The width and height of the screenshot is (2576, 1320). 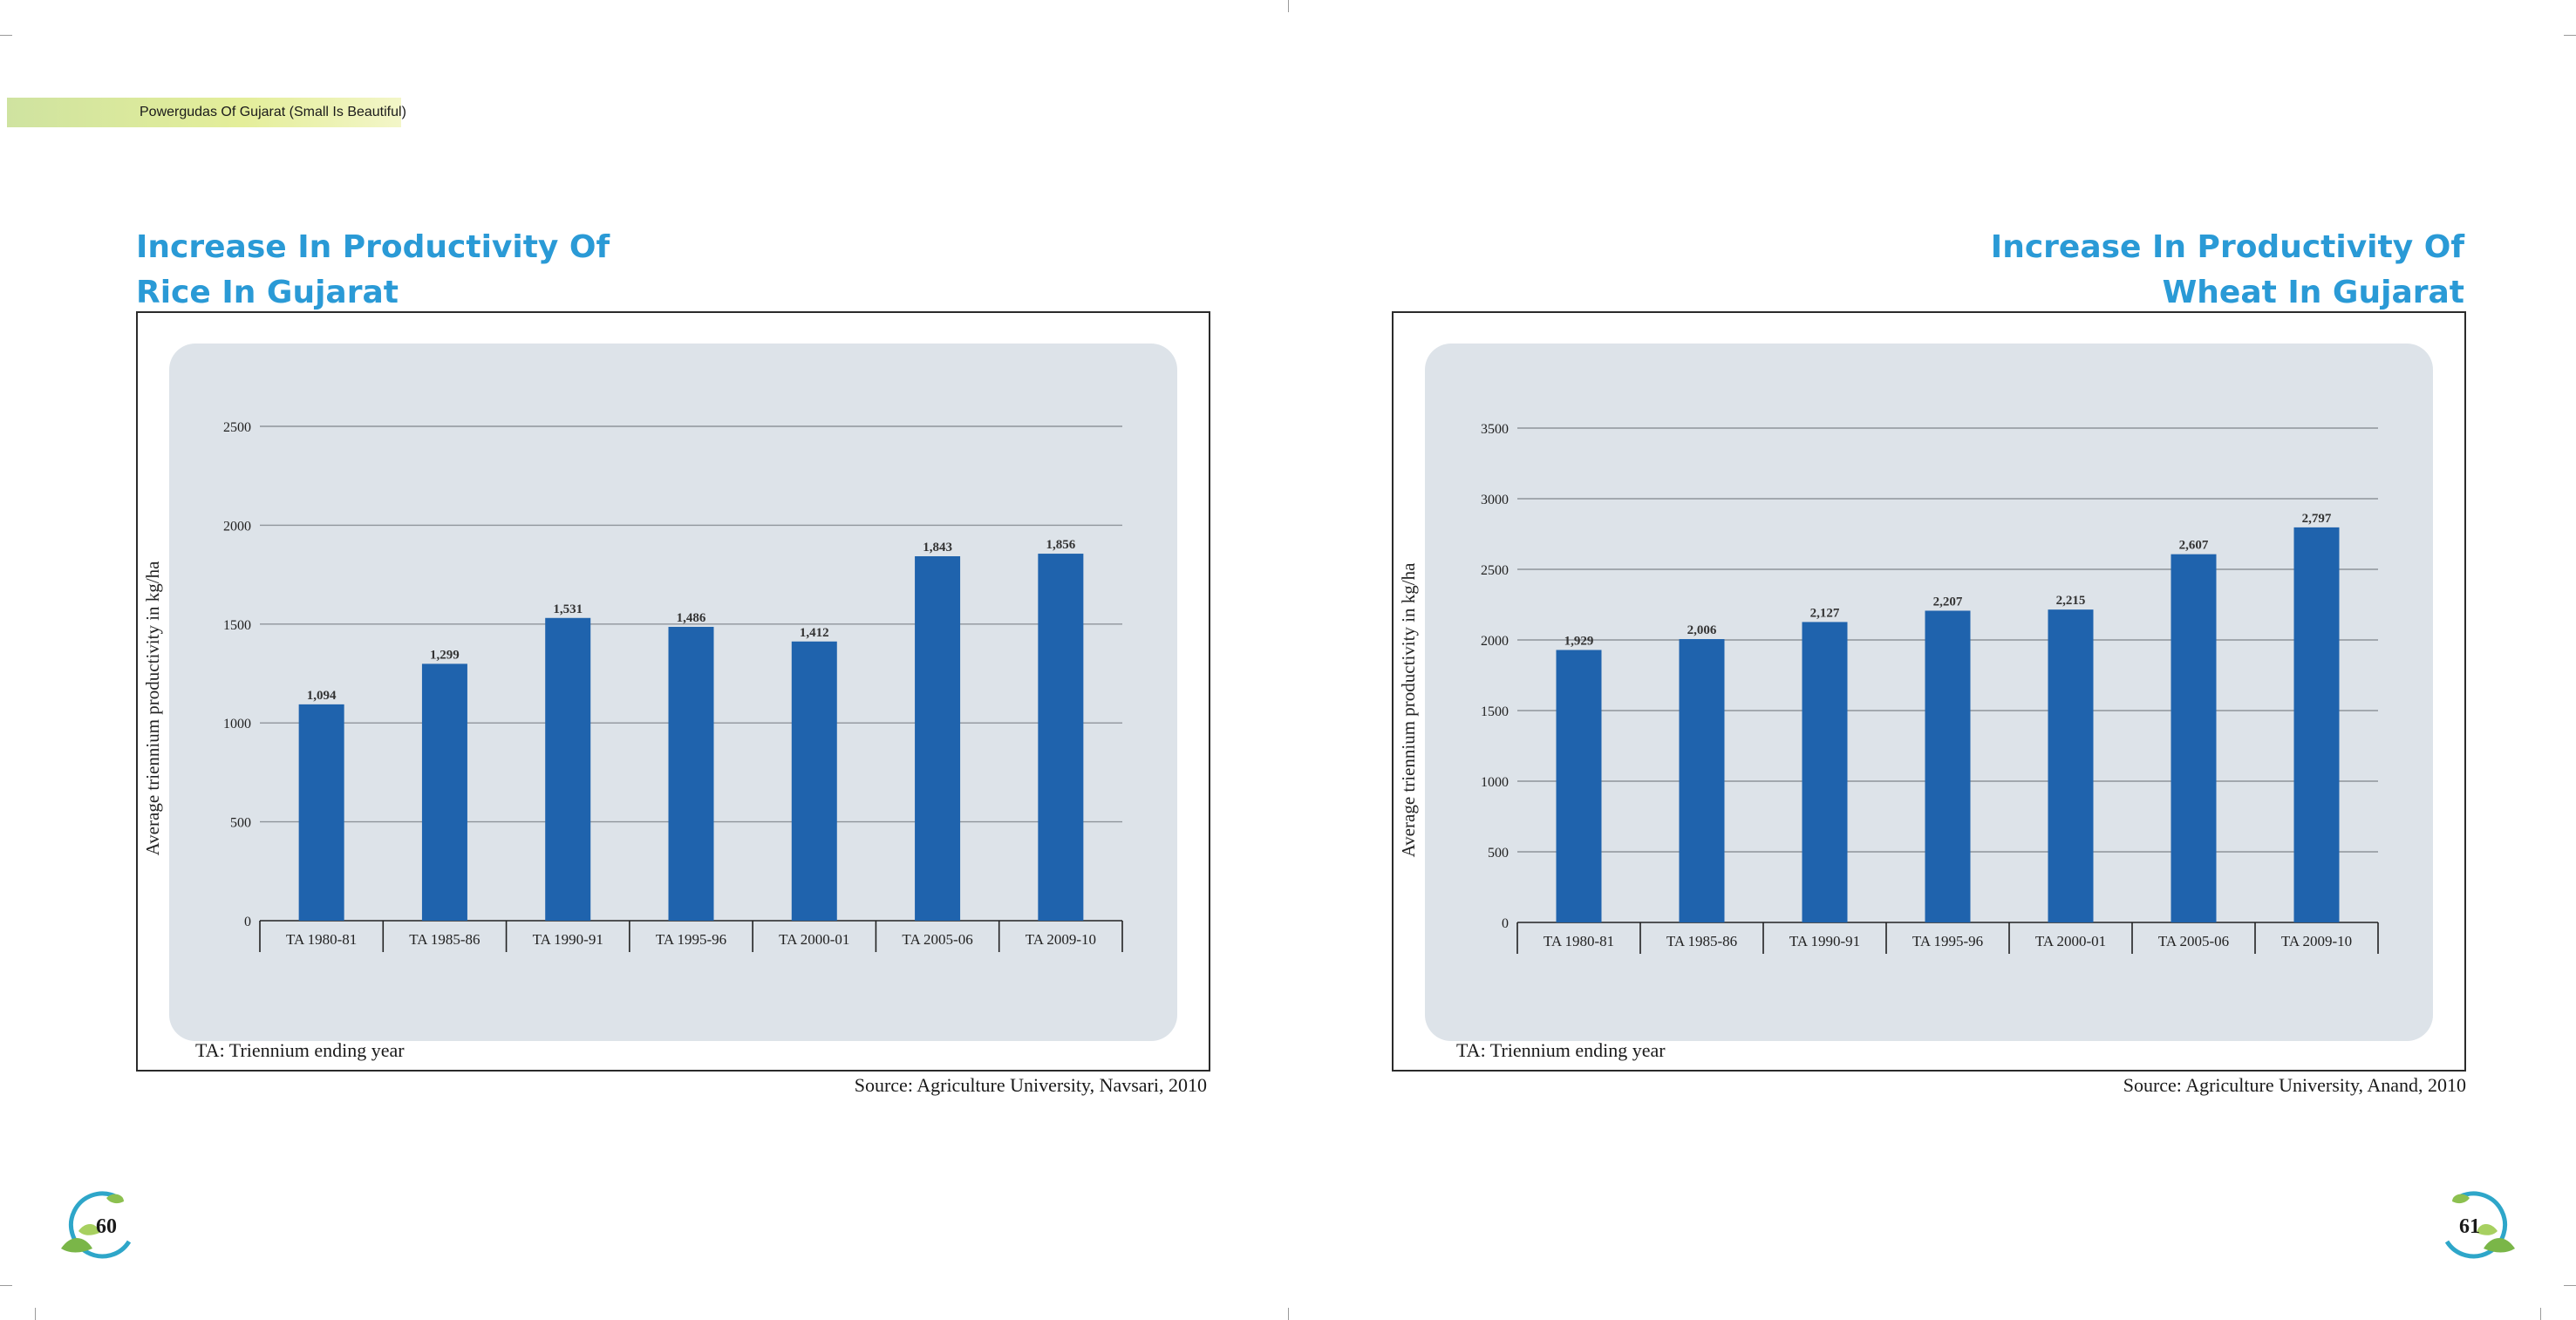 What do you see at coordinates (1495, 500) in the screenshot?
I see `y-tick-label: 3000` at bounding box center [1495, 500].